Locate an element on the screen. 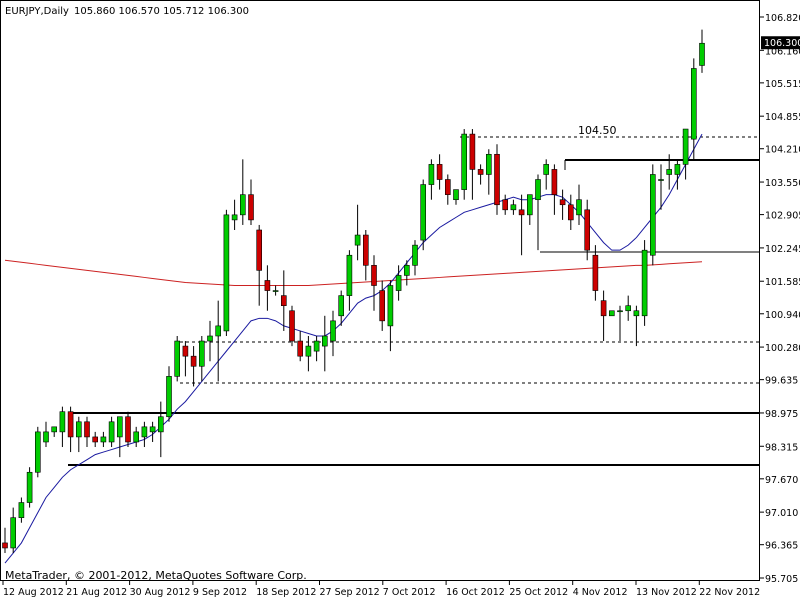 This screenshot has height=604, width=800. time-tick-label: 30 Aug 2012 is located at coordinates (160, 592).